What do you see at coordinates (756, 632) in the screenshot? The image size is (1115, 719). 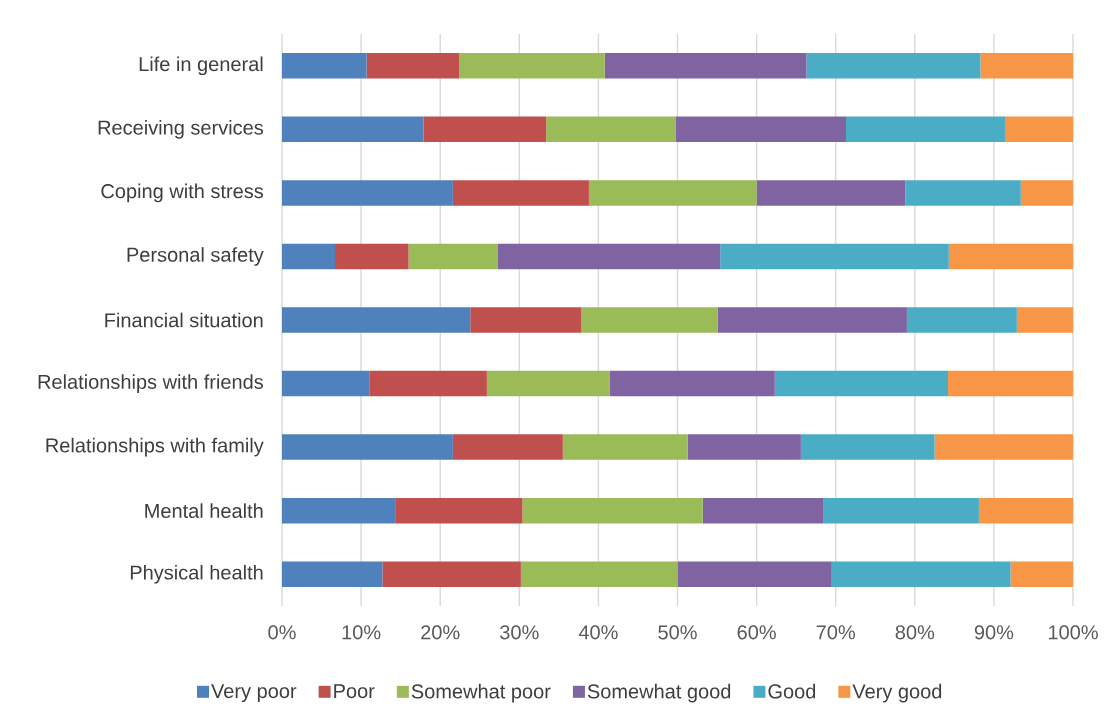 I see `x-tick-label: 60%` at bounding box center [756, 632].